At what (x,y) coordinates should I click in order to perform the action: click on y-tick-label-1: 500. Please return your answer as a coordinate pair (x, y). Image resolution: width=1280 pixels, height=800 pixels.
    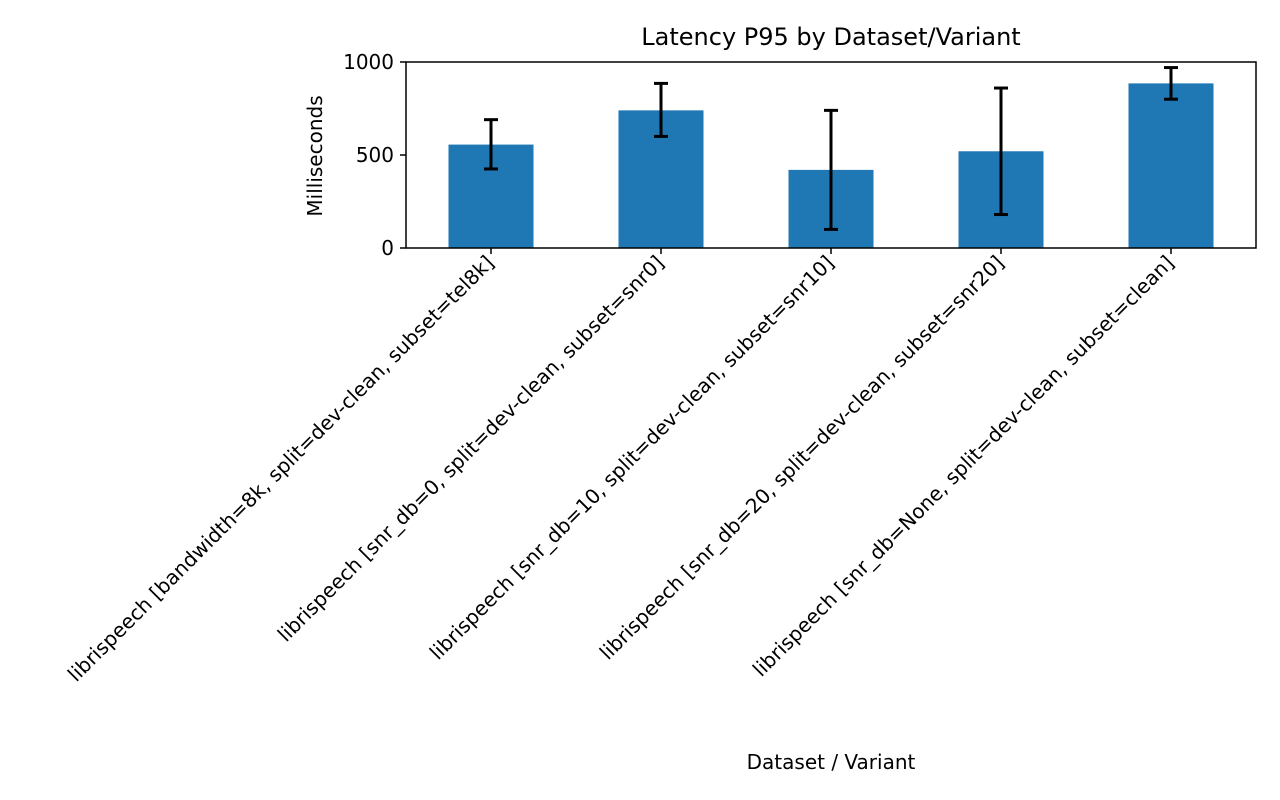
    Looking at the image, I should click on (375, 155).